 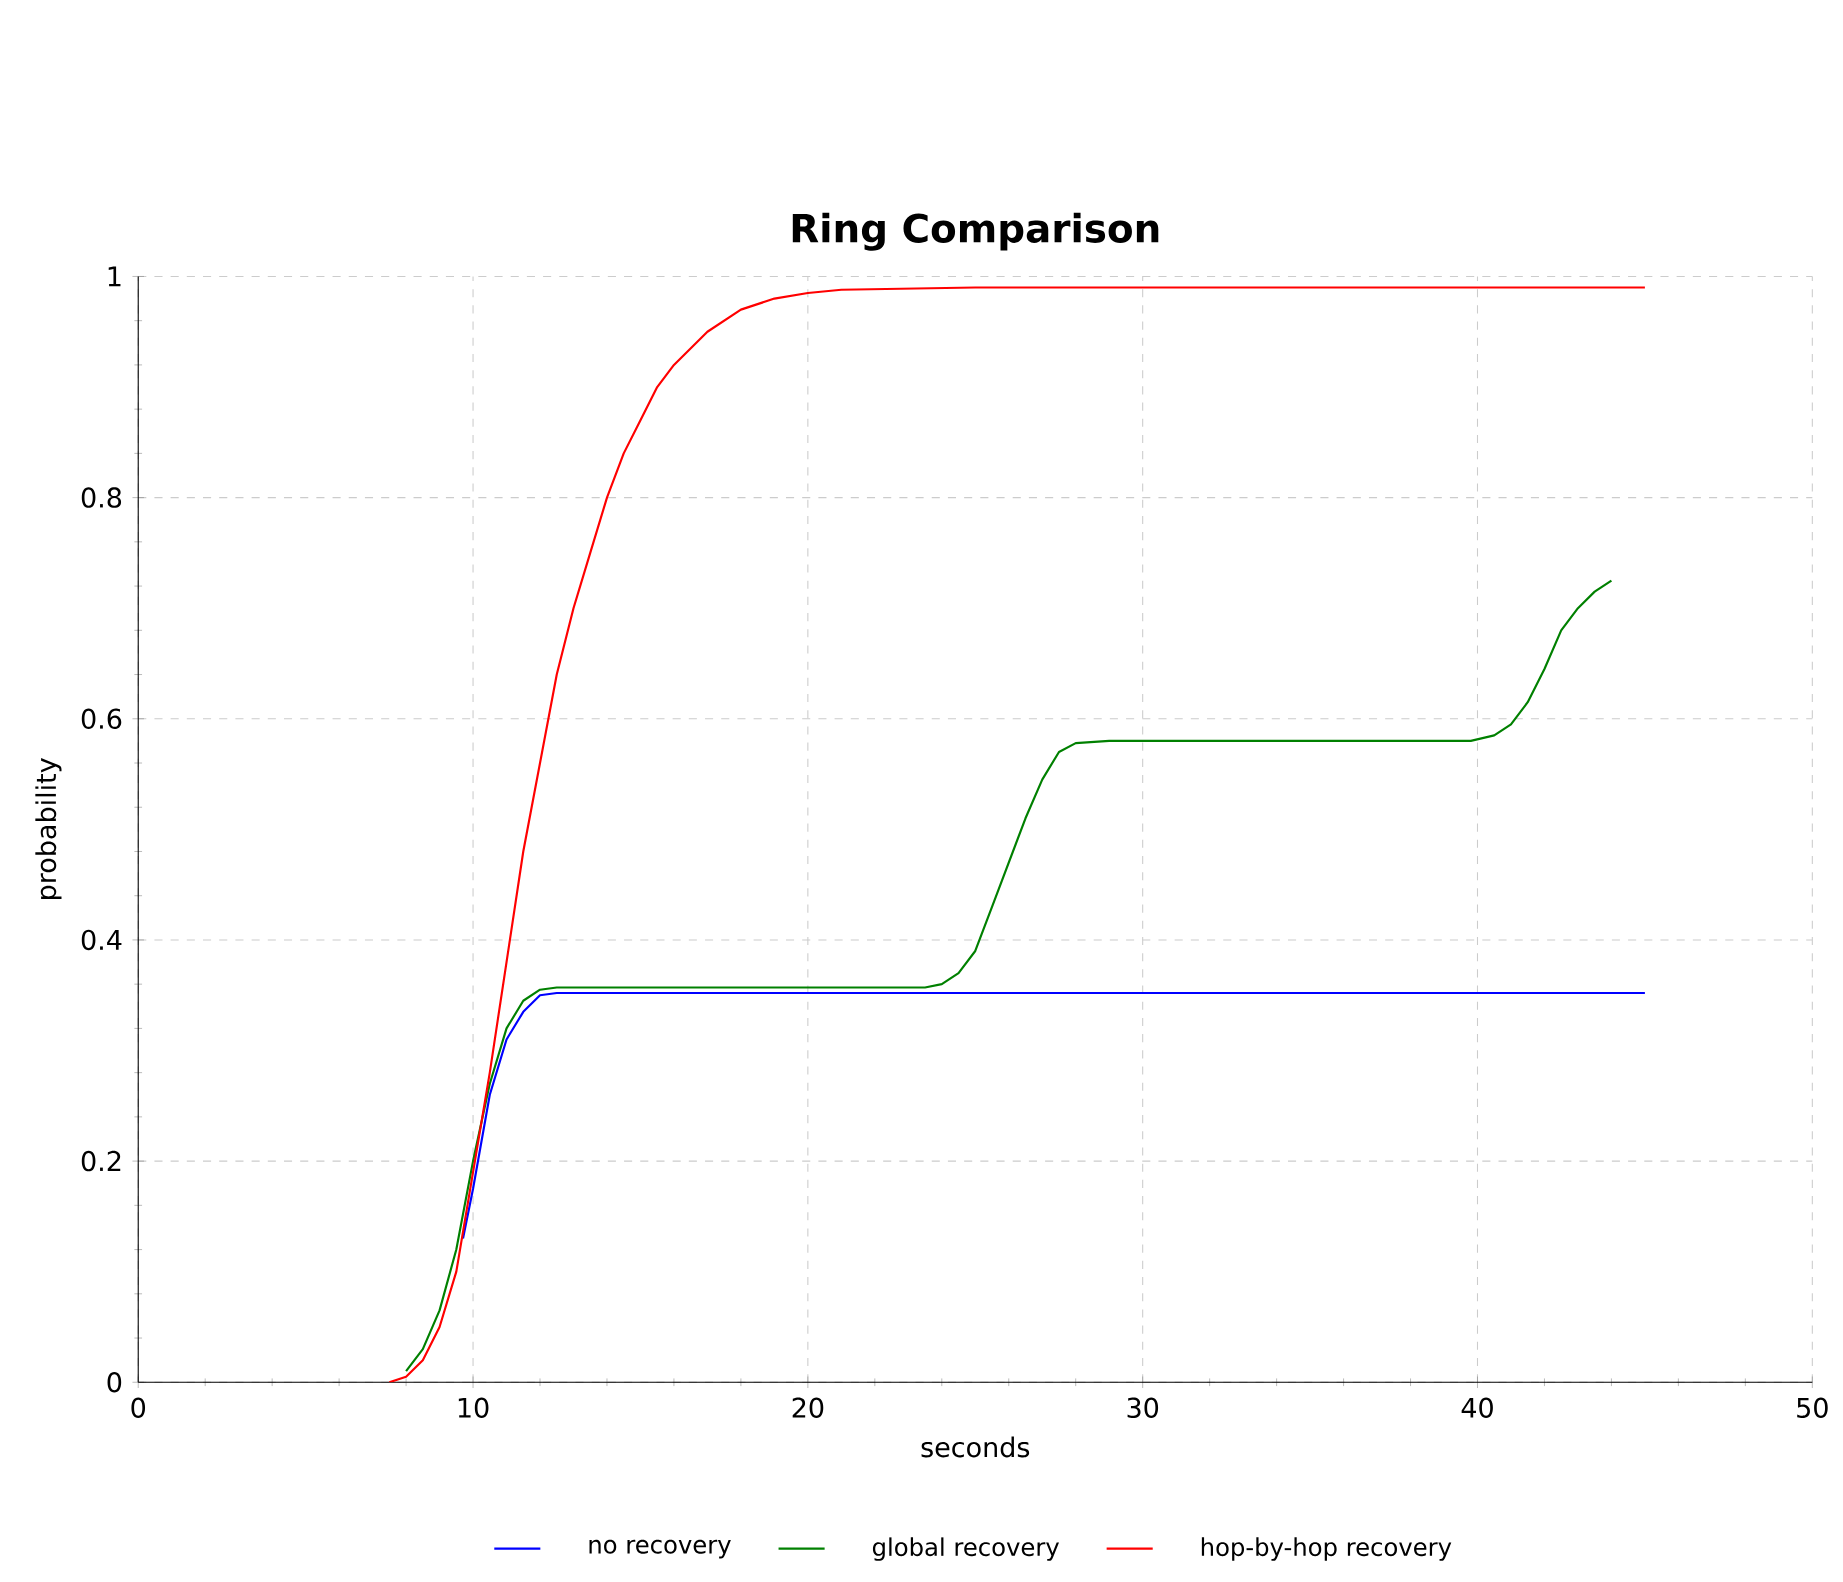 What do you see at coordinates (808, 1407) in the screenshot?
I see `x-tick-label: 20` at bounding box center [808, 1407].